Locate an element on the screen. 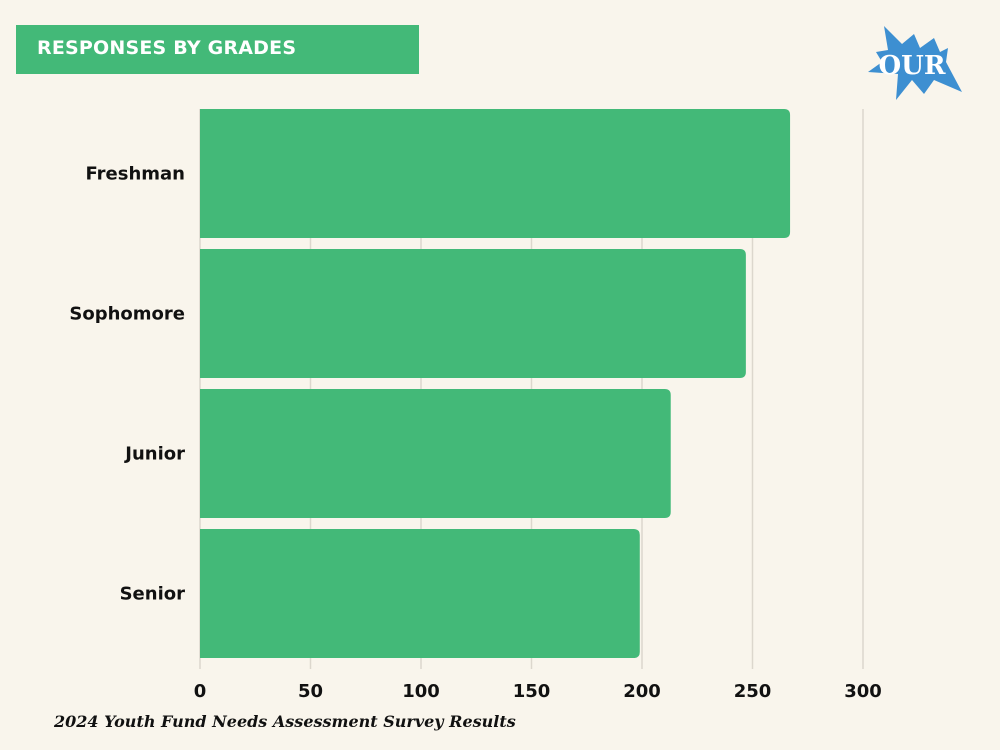 This screenshot has height=750, width=1000. x-tick-label: 250 is located at coordinates (753, 691).